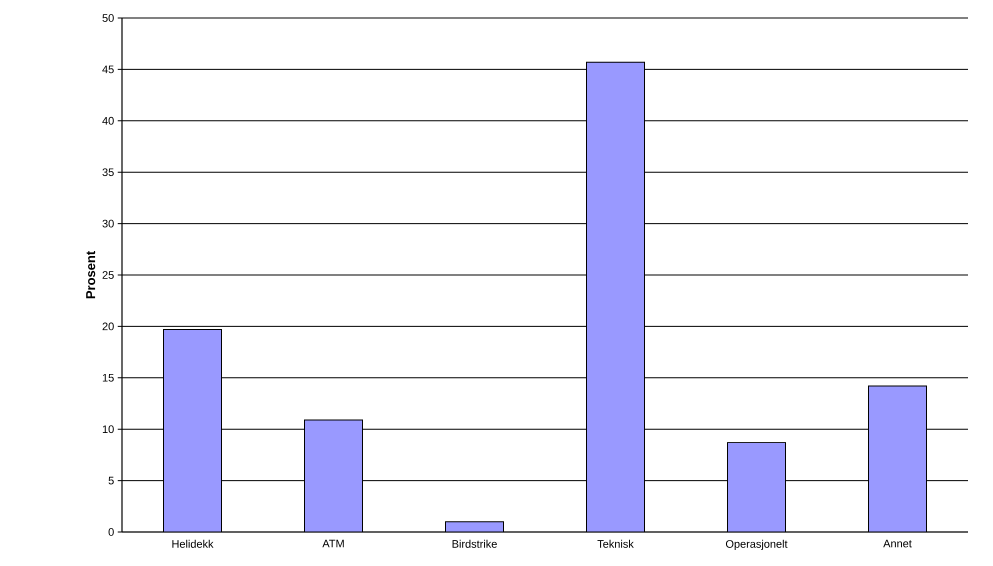 The height and width of the screenshot is (566, 993). Describe the element at coordinates (108, 429) in the screenshot. I see `y-tick-label: 10` at that location.